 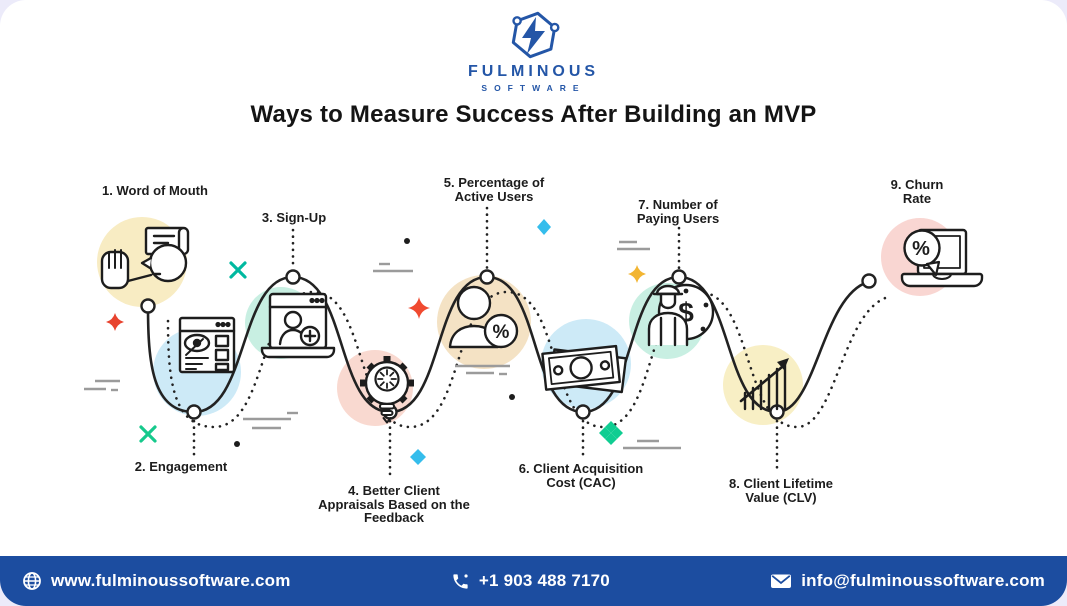 What do you see at coordinates (611, 433) in the screenshot?
I see `clover-icon` at bounding box center [611, 433].